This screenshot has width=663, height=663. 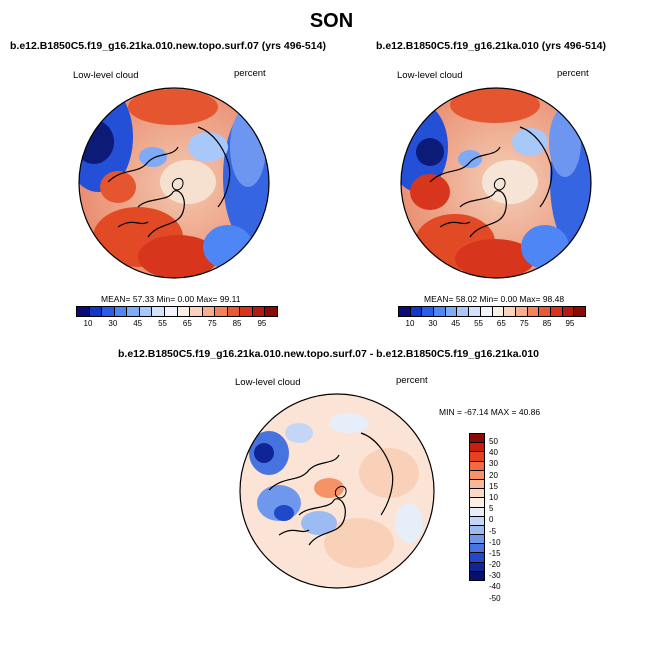 I want to click on panel1-colorbar-ticks: 10 30 45 55 65 75 85 95, so click(x=175, y=323).